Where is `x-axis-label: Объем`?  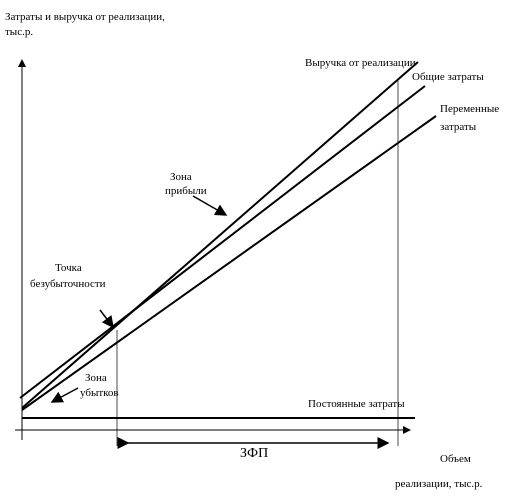
x-axis-label: Объем is located at coordinates (455, 459).